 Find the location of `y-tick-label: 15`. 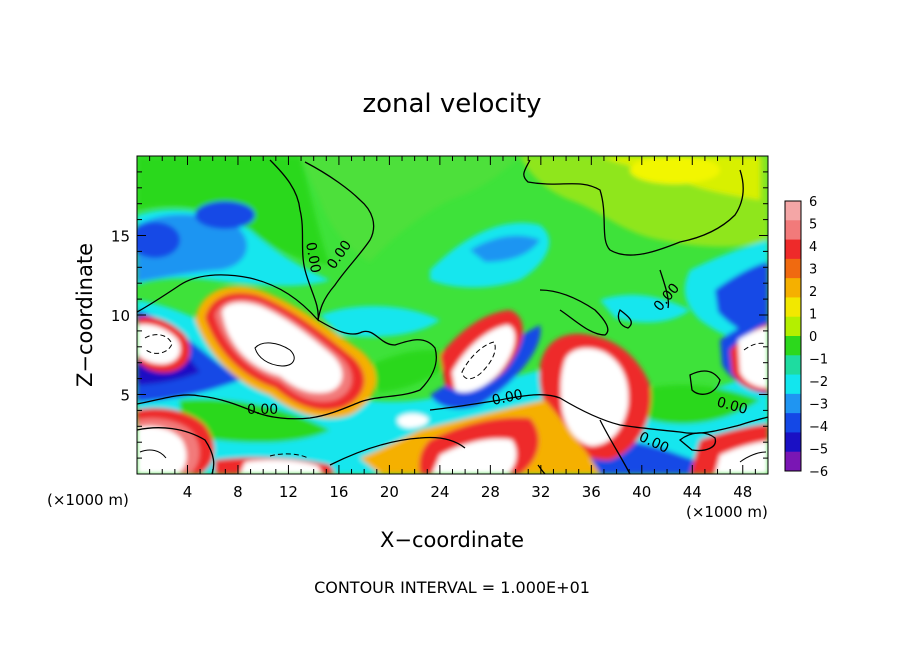

y-tick-label: 15 is located at coordinates (120, 237).